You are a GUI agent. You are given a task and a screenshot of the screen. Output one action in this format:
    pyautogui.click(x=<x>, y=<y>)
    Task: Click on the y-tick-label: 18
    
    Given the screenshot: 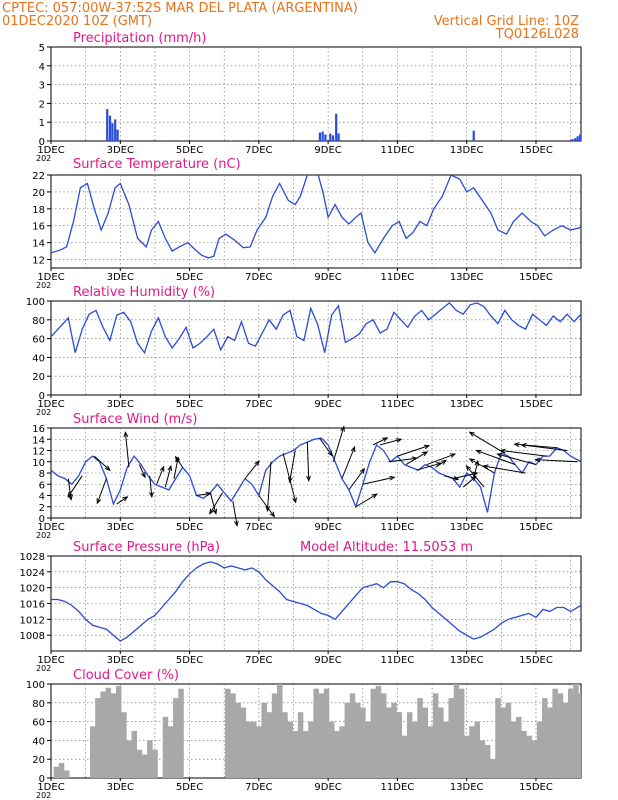 What is the action you would take?
    pyautogui.click(x=38, y=210)
    